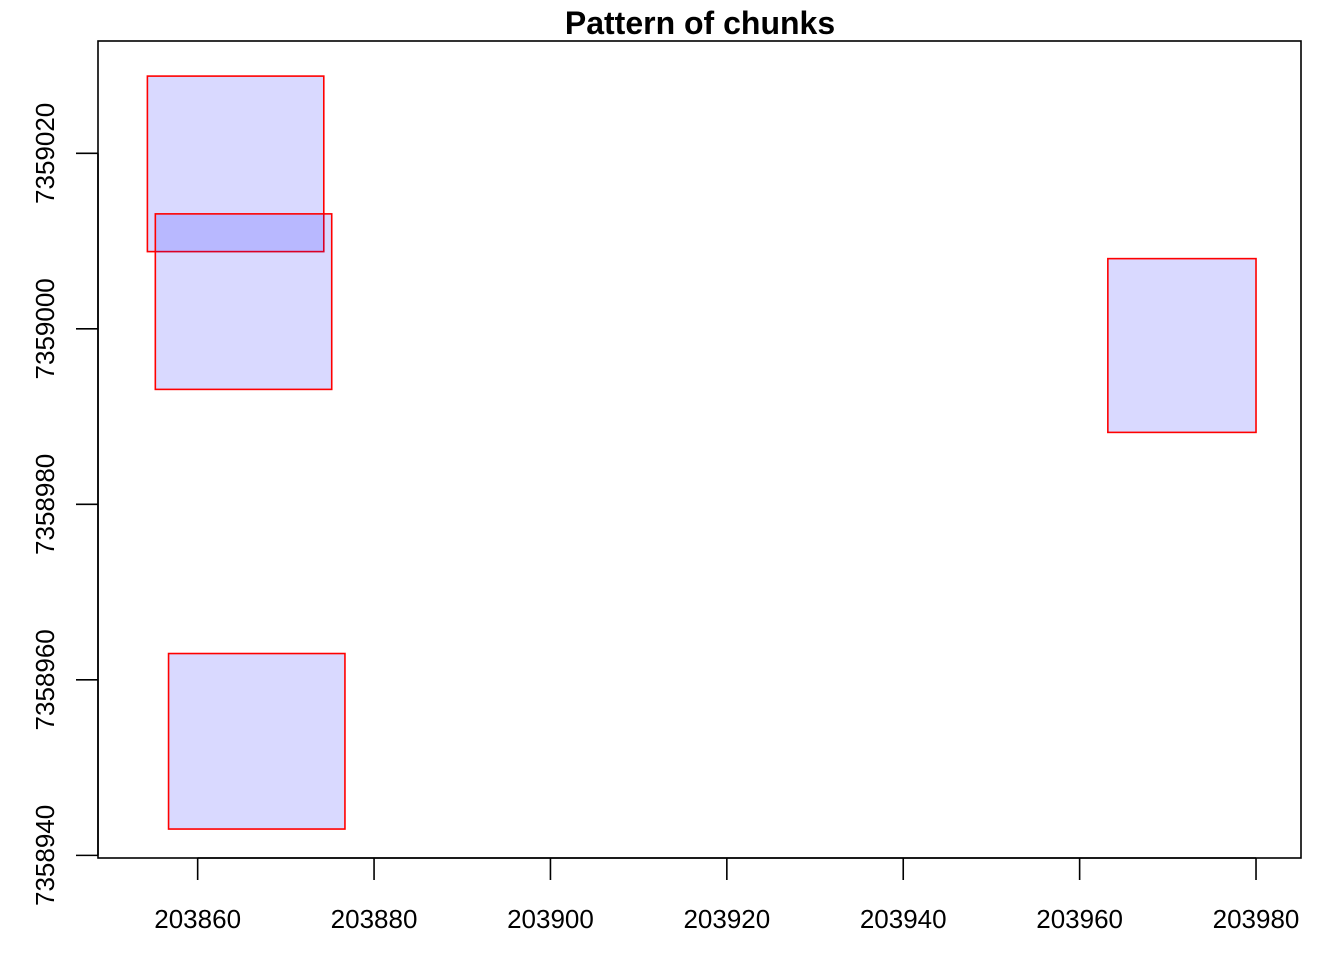 The height and width of the screenshot is (960, 1344). Describe the element at coordinates (64, 504) in the screenshot. I see `y-axis: 7358940 7358960 7358980 7359000 7359020` at that location.